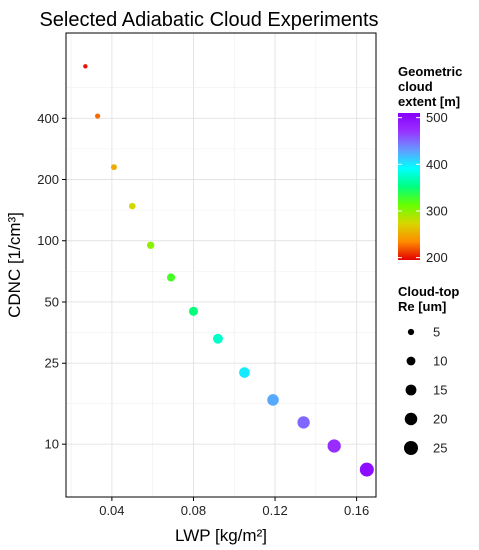 Image resolution: width=479 pixels, height=550 pixels. Describe the element at coordinates (436, 332) in the screenshot. I see `size-legend-label: 5` at that location.